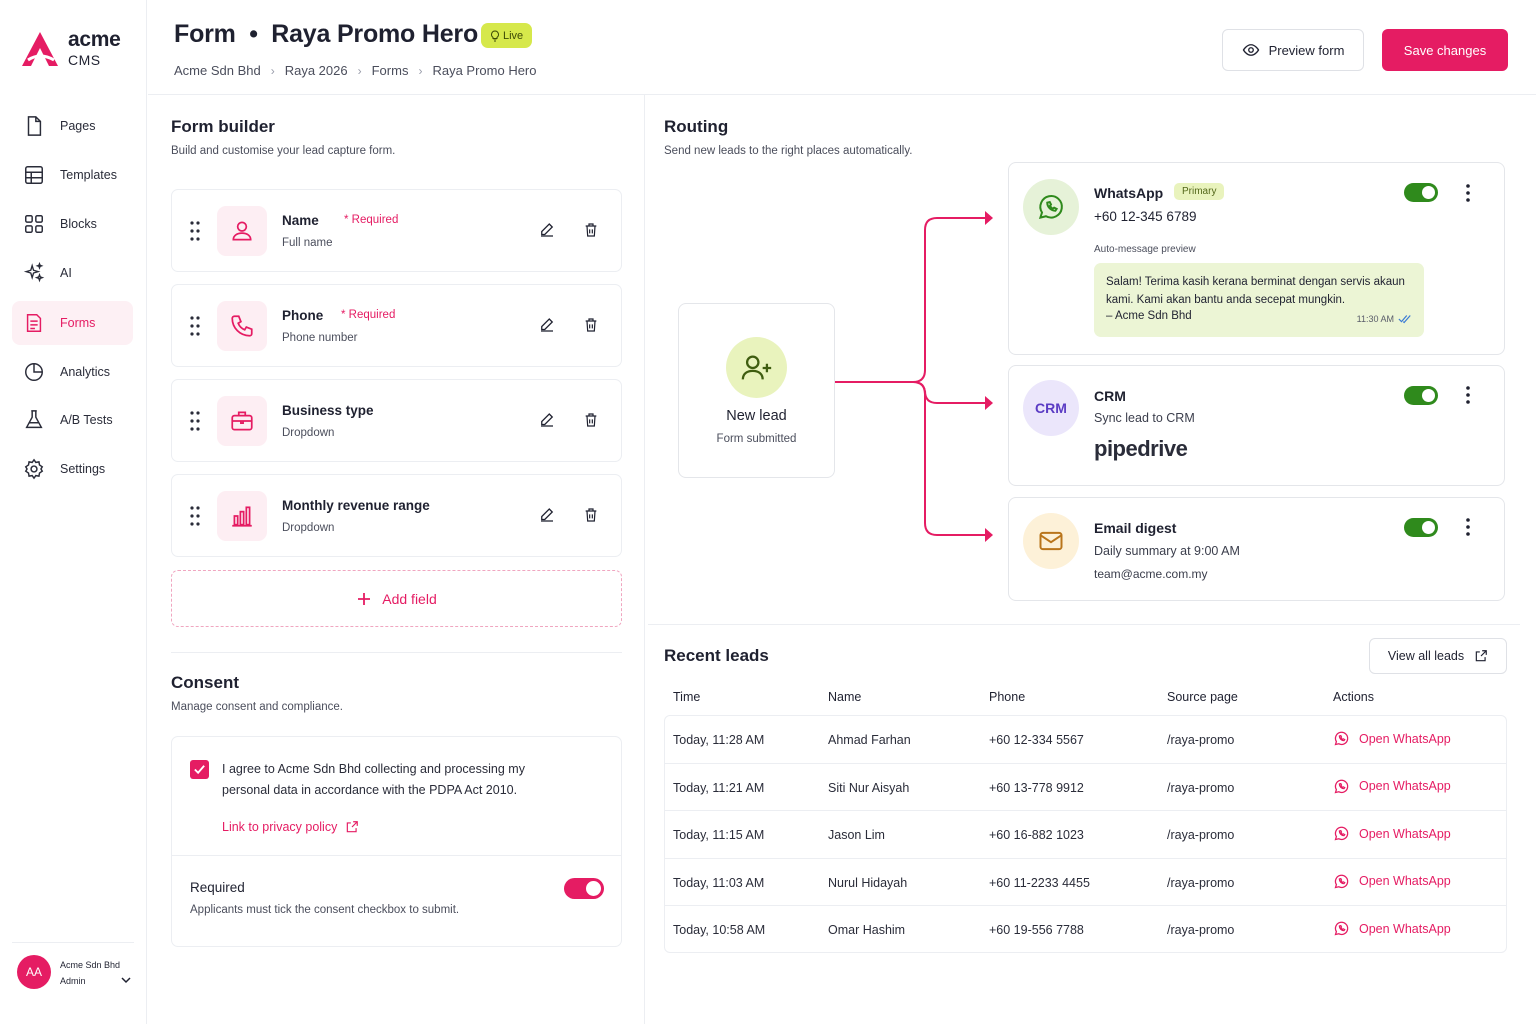  I want to click on nav-item-forms: Forms, so click(72, 323).